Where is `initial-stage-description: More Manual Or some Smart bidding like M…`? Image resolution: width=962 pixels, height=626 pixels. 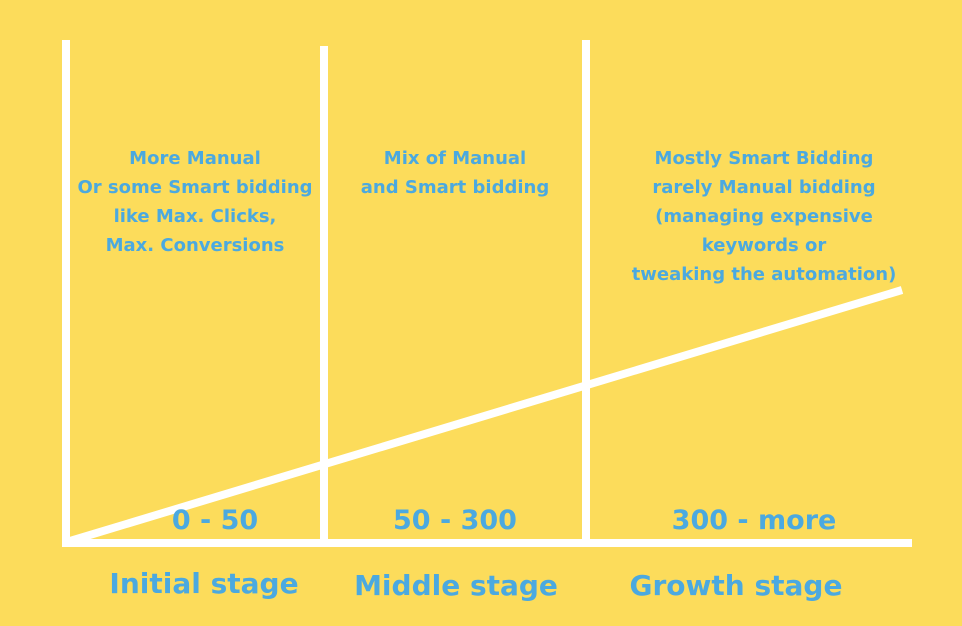
initial-stage-description: More Manual Or some Smart bidding like M… is located at coordinates (195, 202).